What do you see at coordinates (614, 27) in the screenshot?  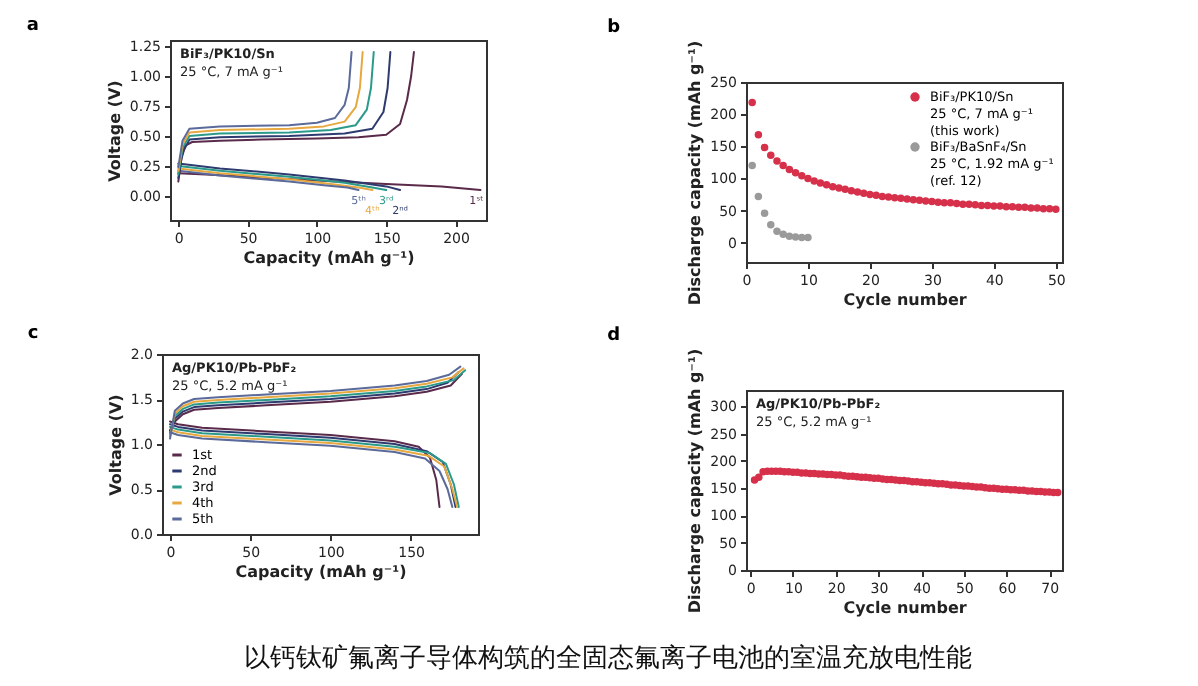 I see `chart-title: b` at bounding box center [614, 27].